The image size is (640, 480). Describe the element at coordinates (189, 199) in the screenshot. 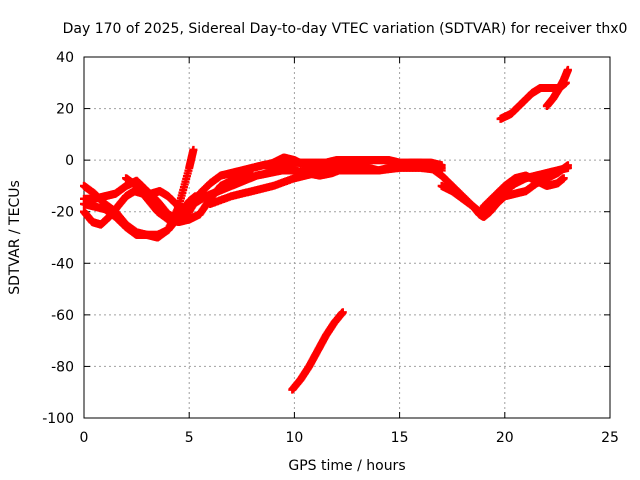

I see `series-track-e` at that location.